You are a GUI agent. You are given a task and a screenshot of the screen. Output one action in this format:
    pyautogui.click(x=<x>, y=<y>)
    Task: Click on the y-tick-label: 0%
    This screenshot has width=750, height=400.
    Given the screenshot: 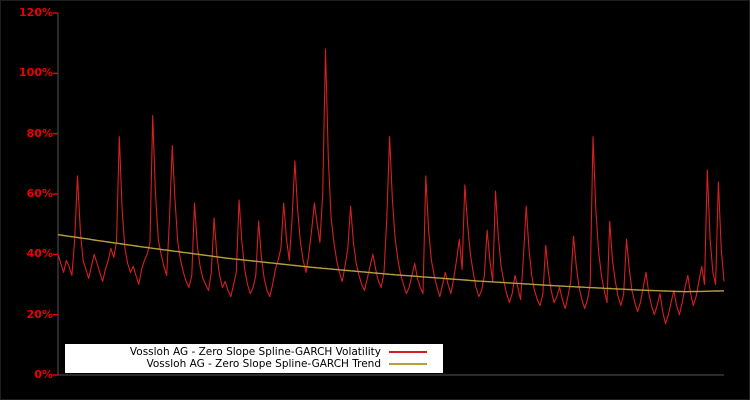 What is the action you would take?
    pyautogui.click(x=43, y=374)
    